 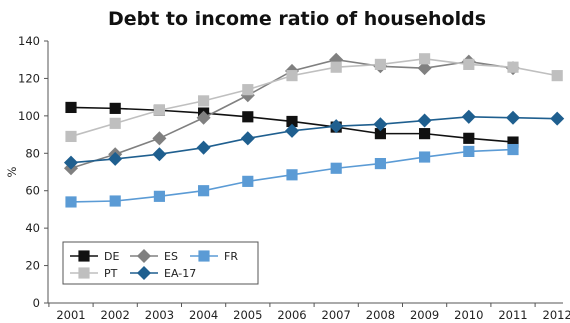 I want to click on legend-item-ea-17: EA-17, so click(x=163, y=273).